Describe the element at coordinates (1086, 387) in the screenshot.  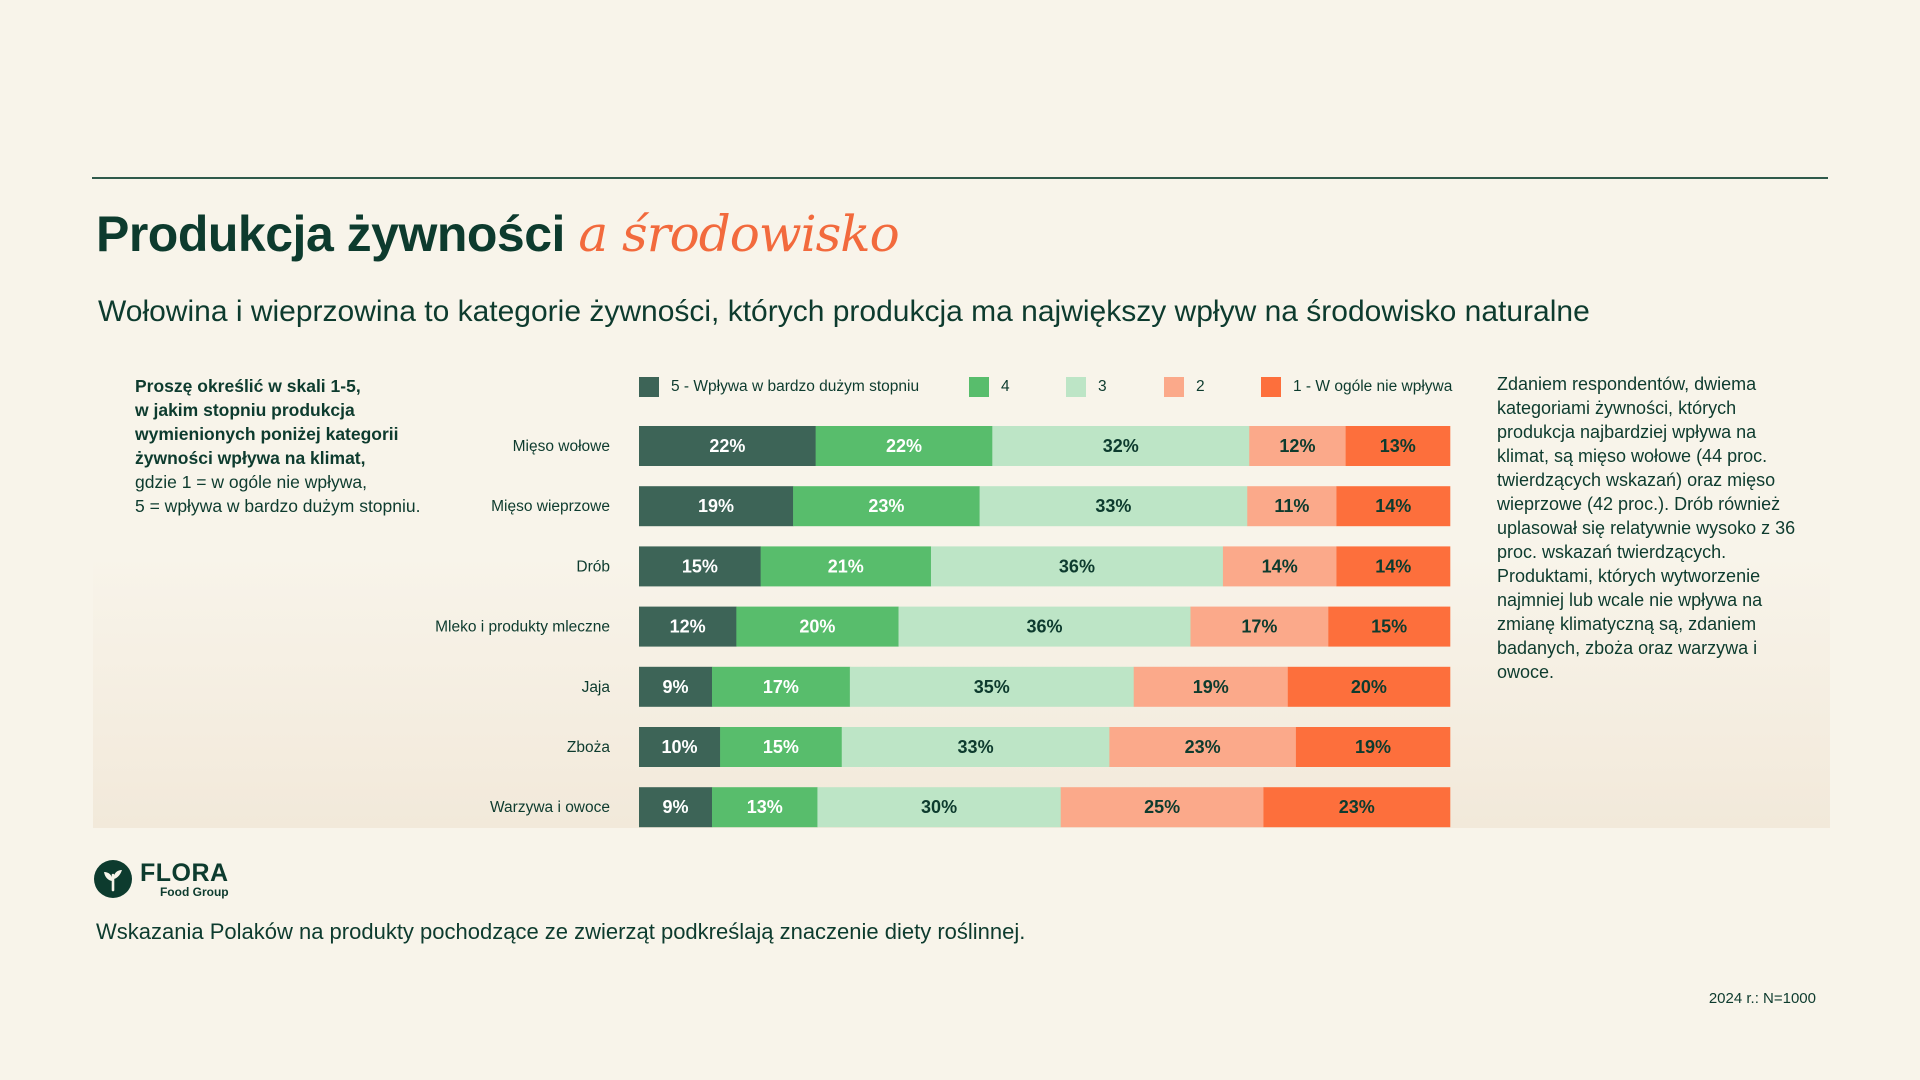
I see `legend-item-3: 3` at that location.